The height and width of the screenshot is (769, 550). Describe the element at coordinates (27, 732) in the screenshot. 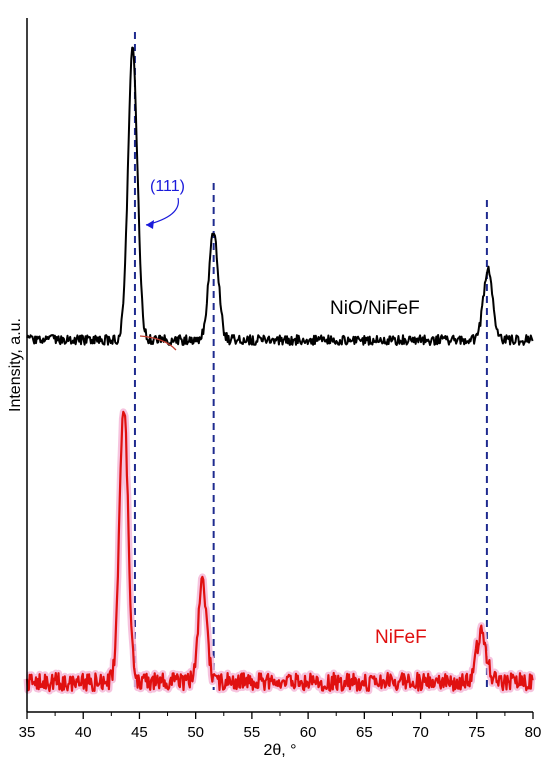

I see `x-tick-label: 35` at that location.